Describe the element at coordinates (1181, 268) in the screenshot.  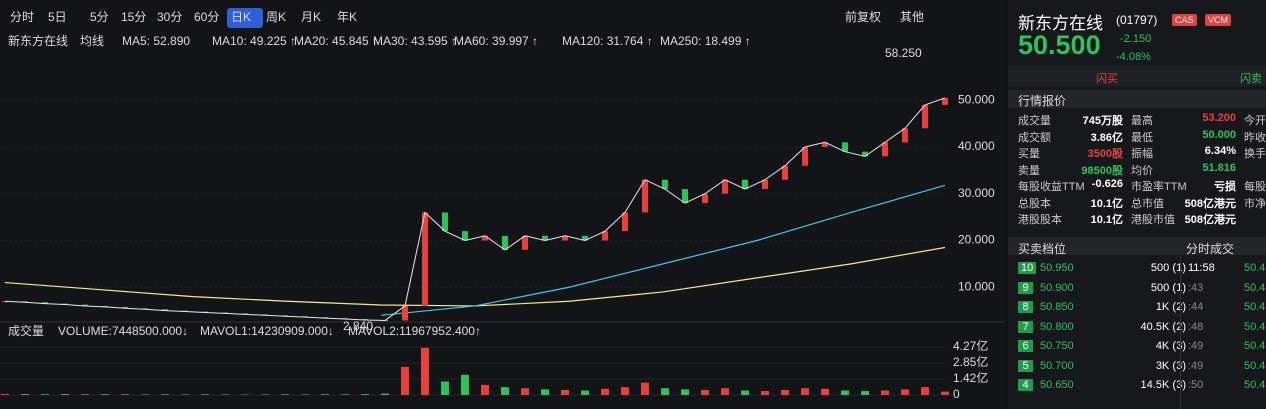
I see `bid-count: 1)` at that location.